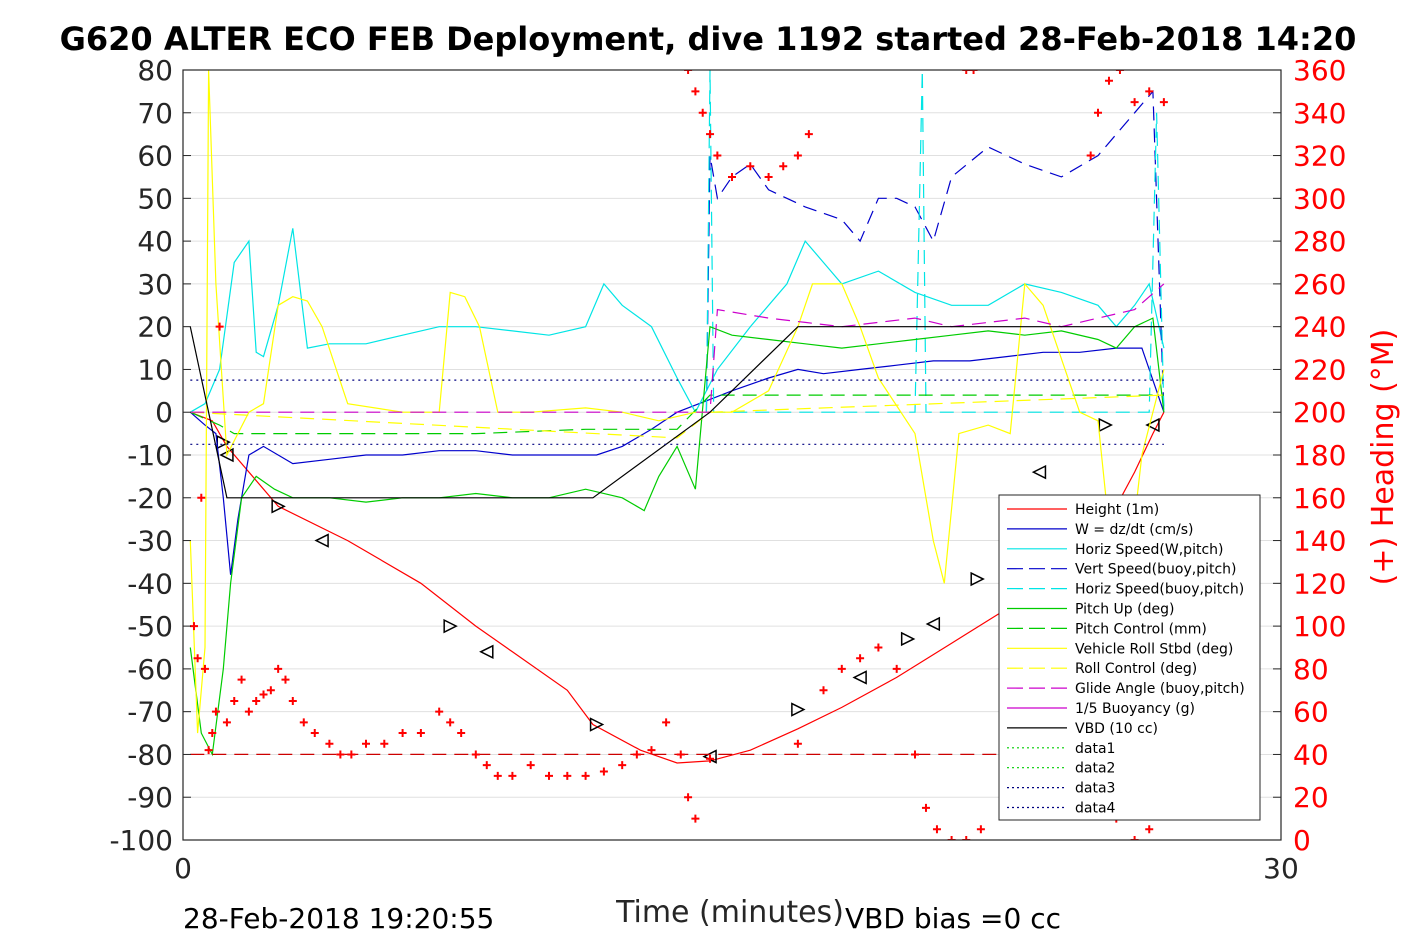 This screenshot has height=945, width=1417. Describe the element at coordinates (164, 412) in the screenshot. I see `y-tick-label-left: 0` at that location.